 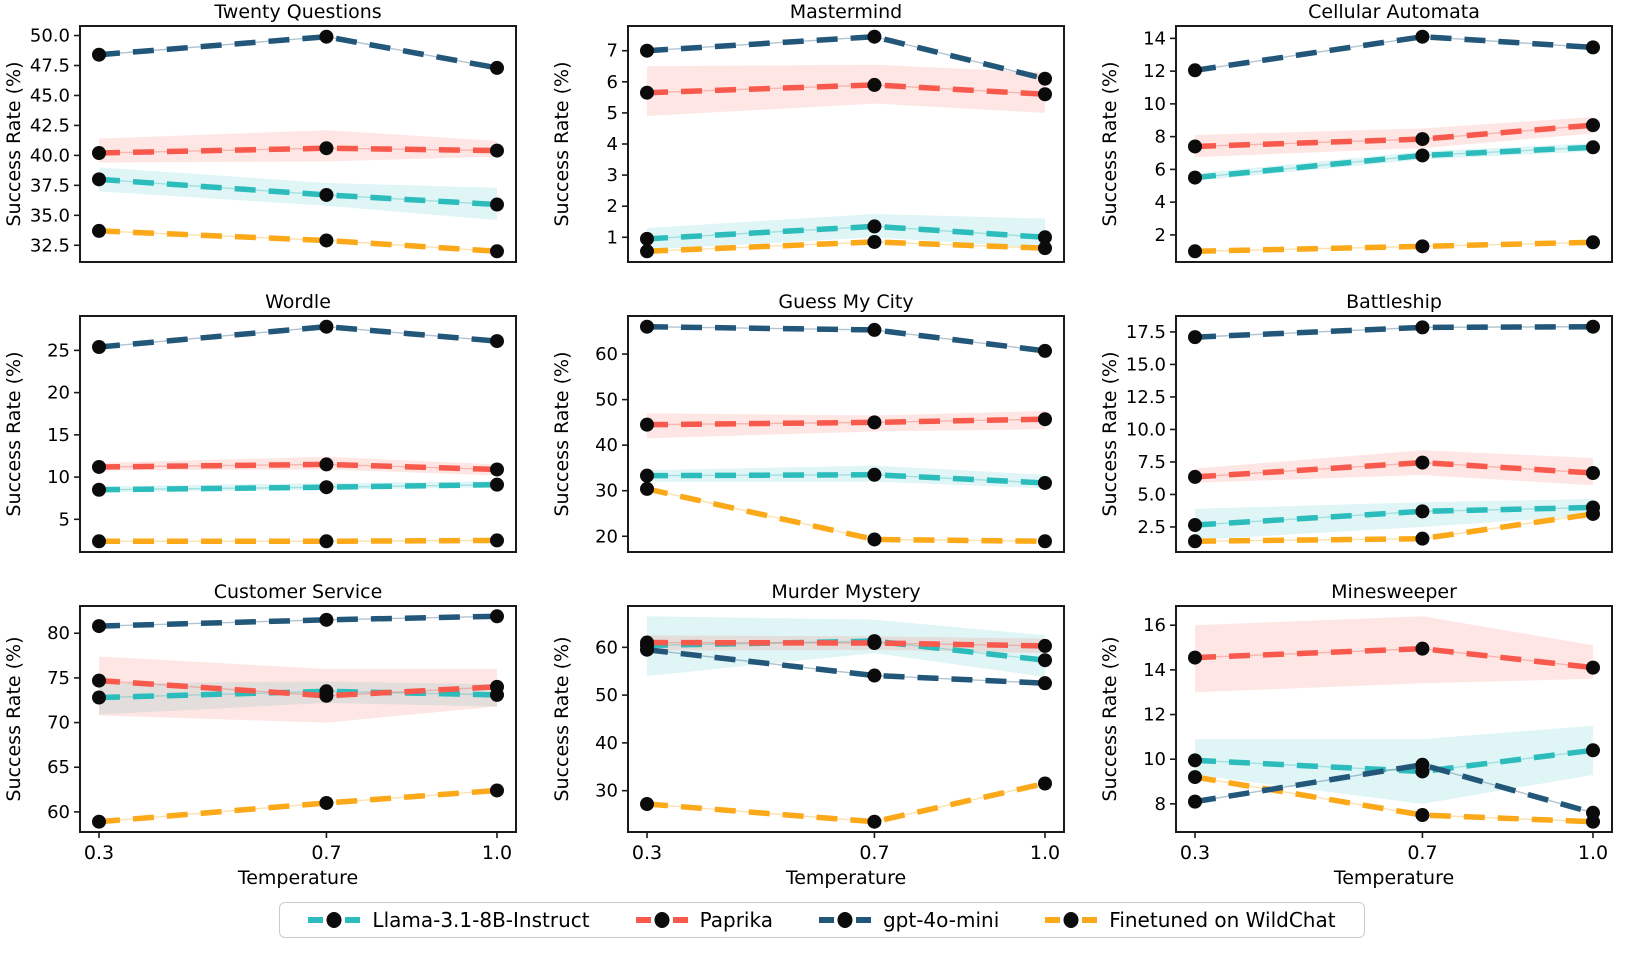 I want to click on y-tick-label: 6, so click(x=1160, y=169).